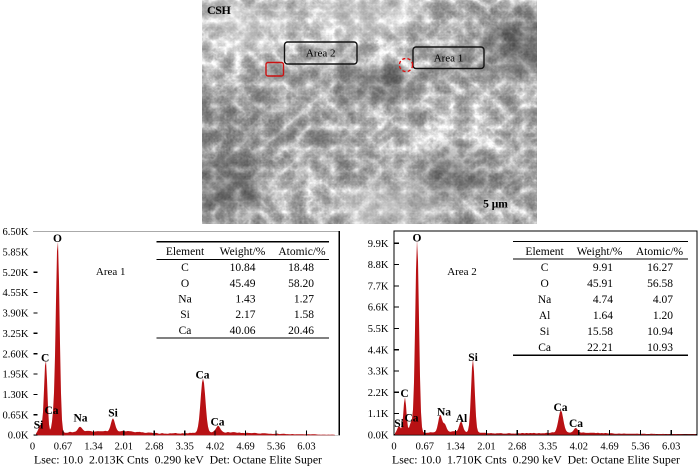 Image resolution: width=700 pixels, height=473 pixels. Describe the element at coordinates (16, 293) in the screenshot. I see `svg-text: 4.55K` at that location.